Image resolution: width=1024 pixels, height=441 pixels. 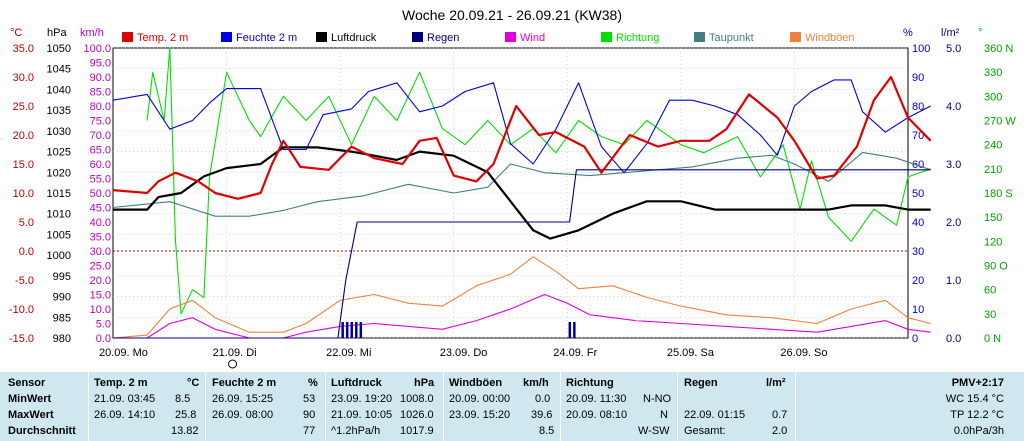 What do you see at coordinates (992, 339) in the screenshot?
I see `direction-tick-label: 0 N` at bounding box center [992, 339].